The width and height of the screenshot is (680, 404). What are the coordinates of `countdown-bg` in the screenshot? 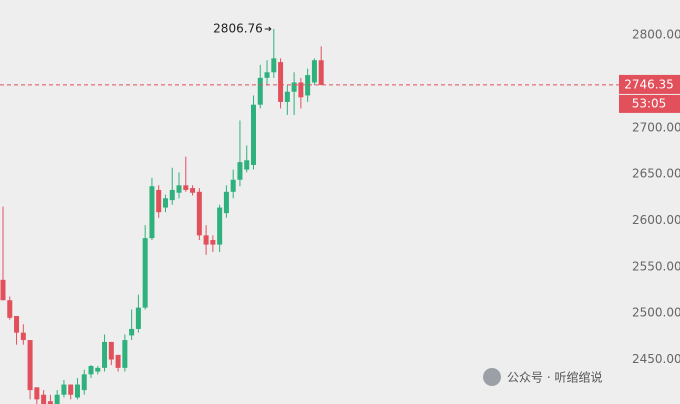 It's located at (649, 103).